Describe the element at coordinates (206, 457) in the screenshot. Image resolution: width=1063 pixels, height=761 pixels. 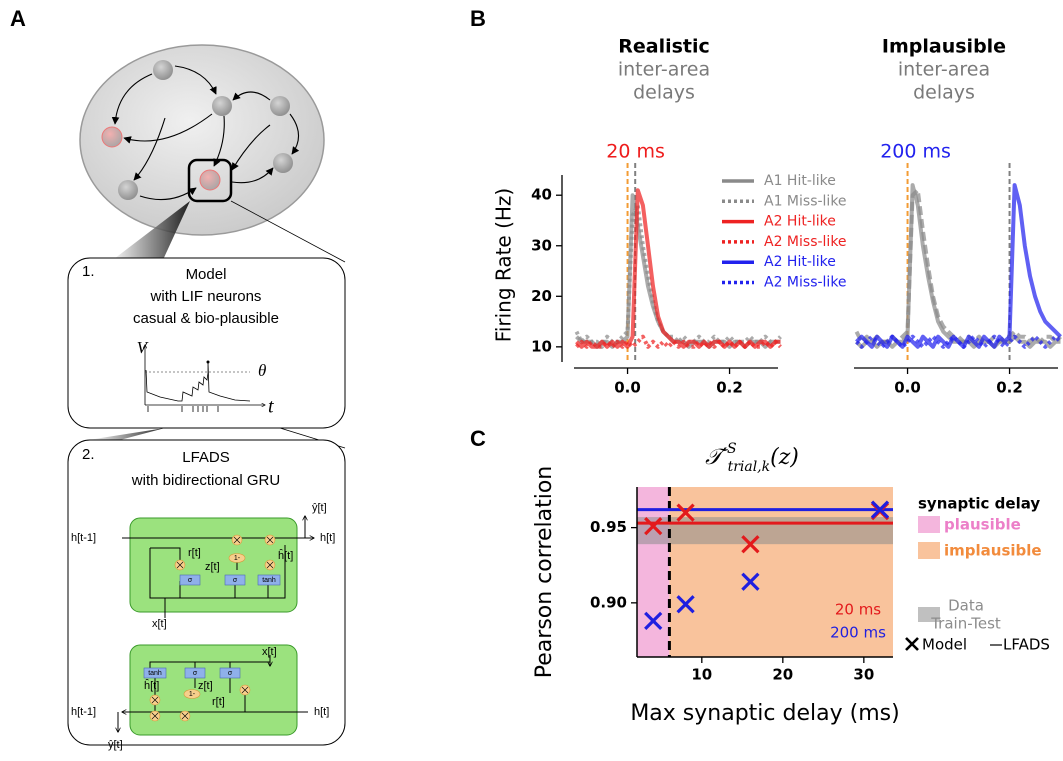
I see `box-text: LFADS` at that location.